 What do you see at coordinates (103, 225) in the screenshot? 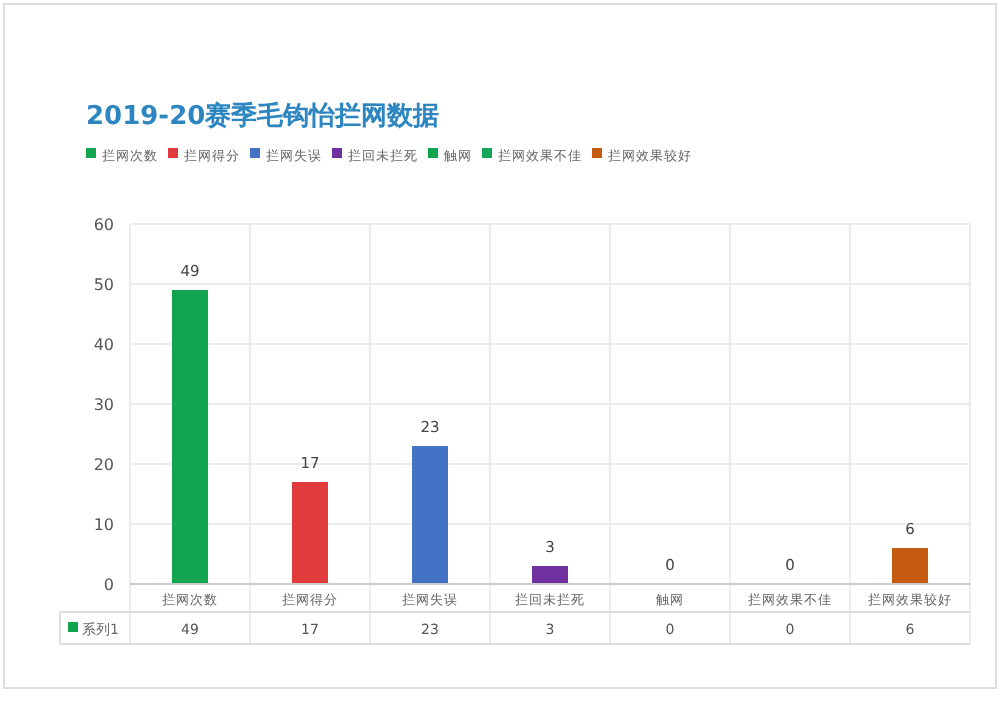
I see `y-tick-label: 60` at bounding box center [103, 225].